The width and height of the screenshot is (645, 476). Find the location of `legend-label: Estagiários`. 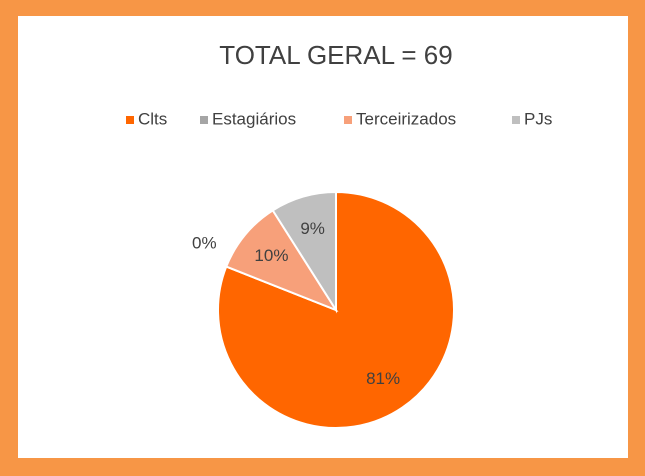

legend-label: Estagiários is located at coordinates (254, 118).